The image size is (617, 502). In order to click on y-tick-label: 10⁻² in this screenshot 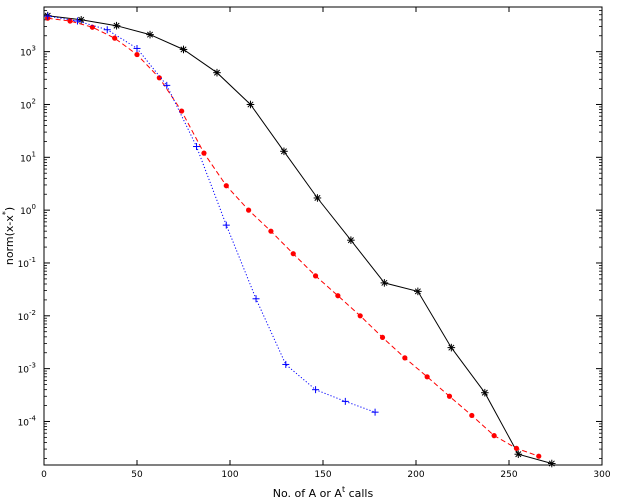, I will do `click(27, 316)`.